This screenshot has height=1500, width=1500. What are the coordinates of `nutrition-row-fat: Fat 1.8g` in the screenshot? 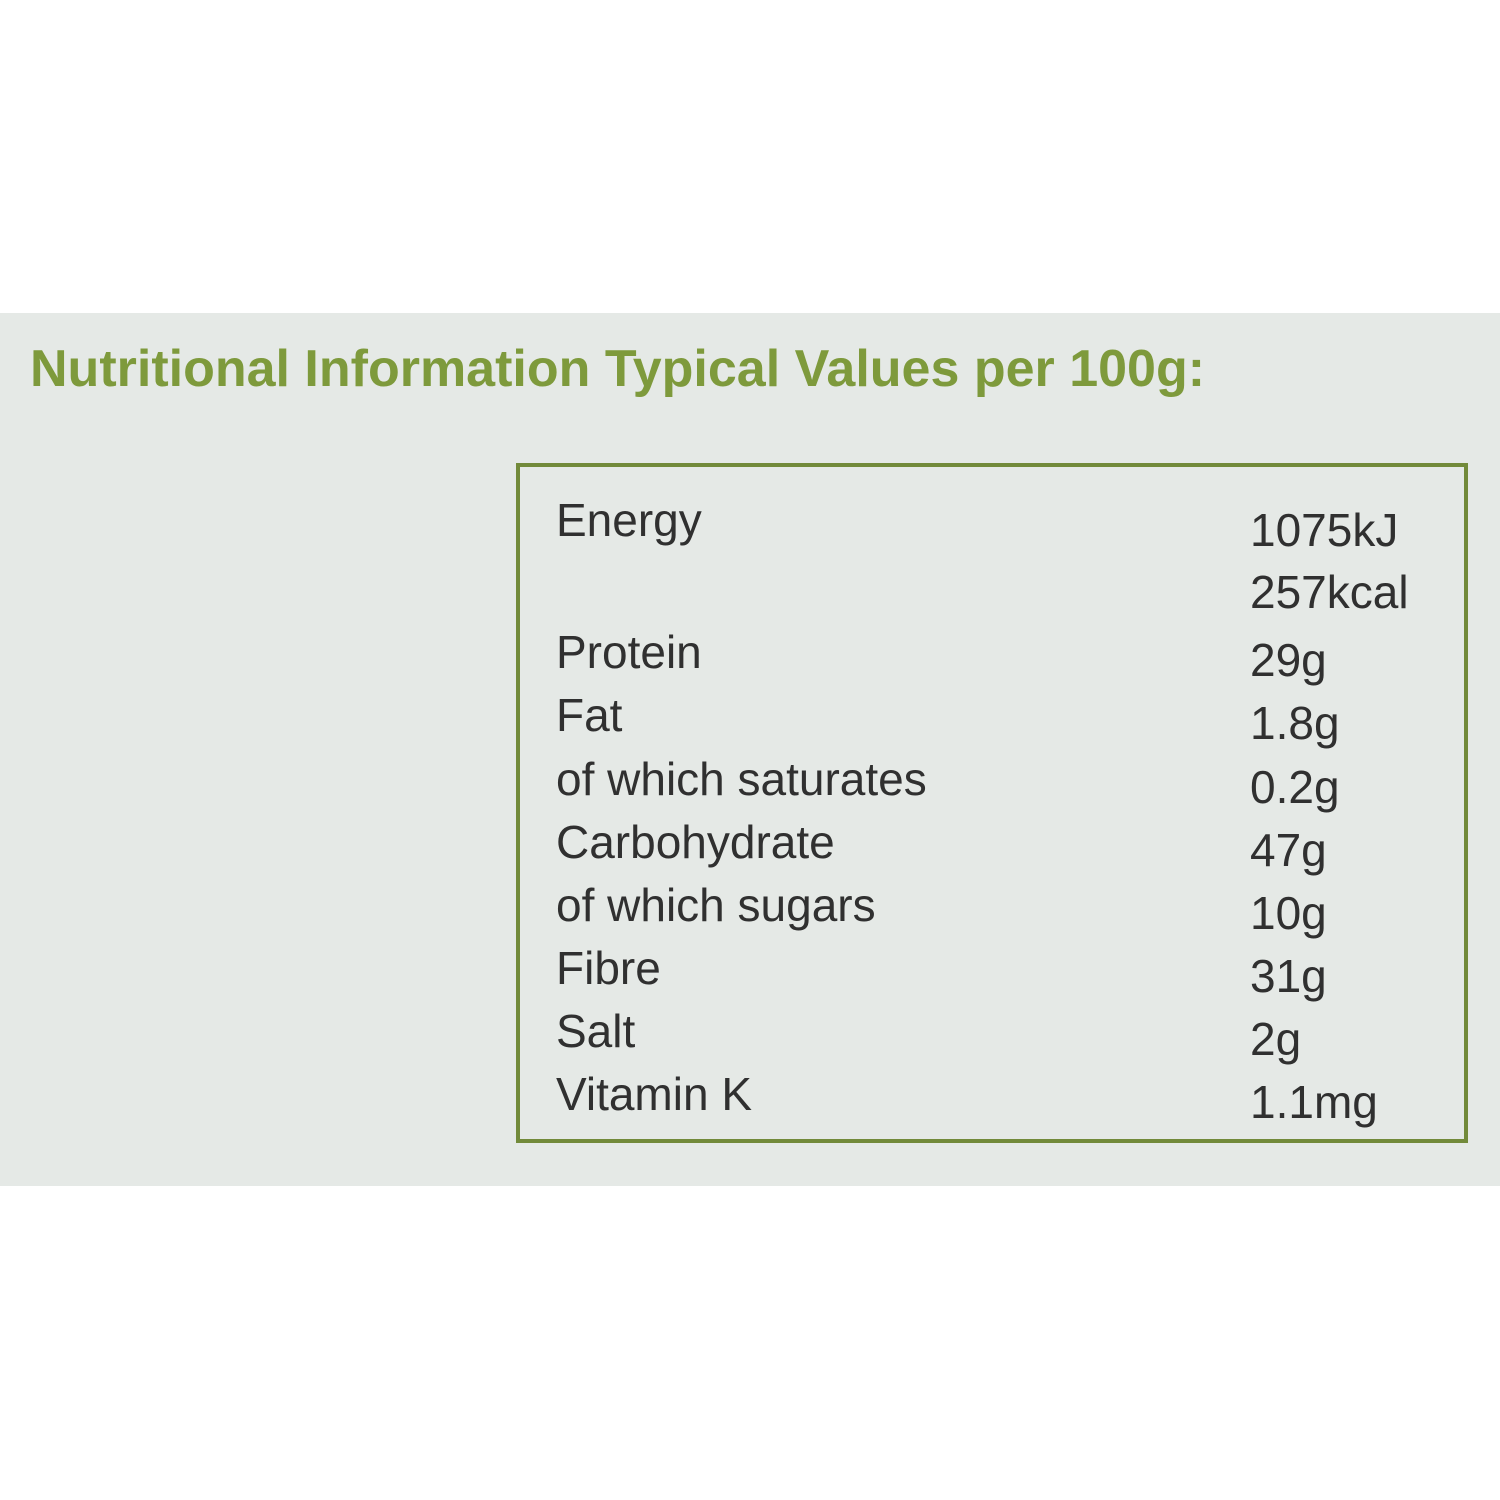 It's located at (992, 722).